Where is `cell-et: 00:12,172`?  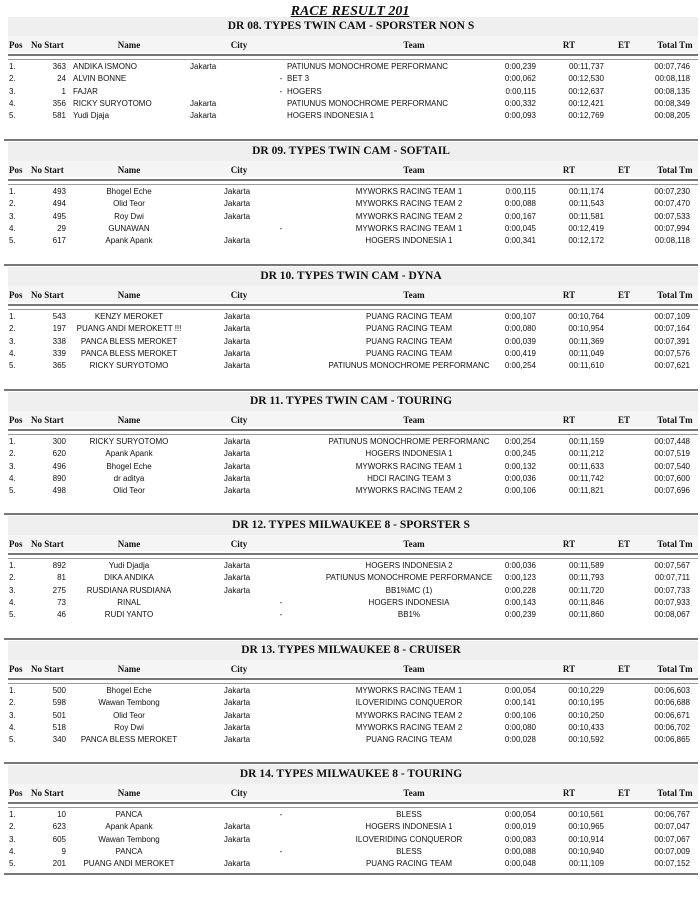
cell-et: 00:12,172 is located at coordinates (586, 241).